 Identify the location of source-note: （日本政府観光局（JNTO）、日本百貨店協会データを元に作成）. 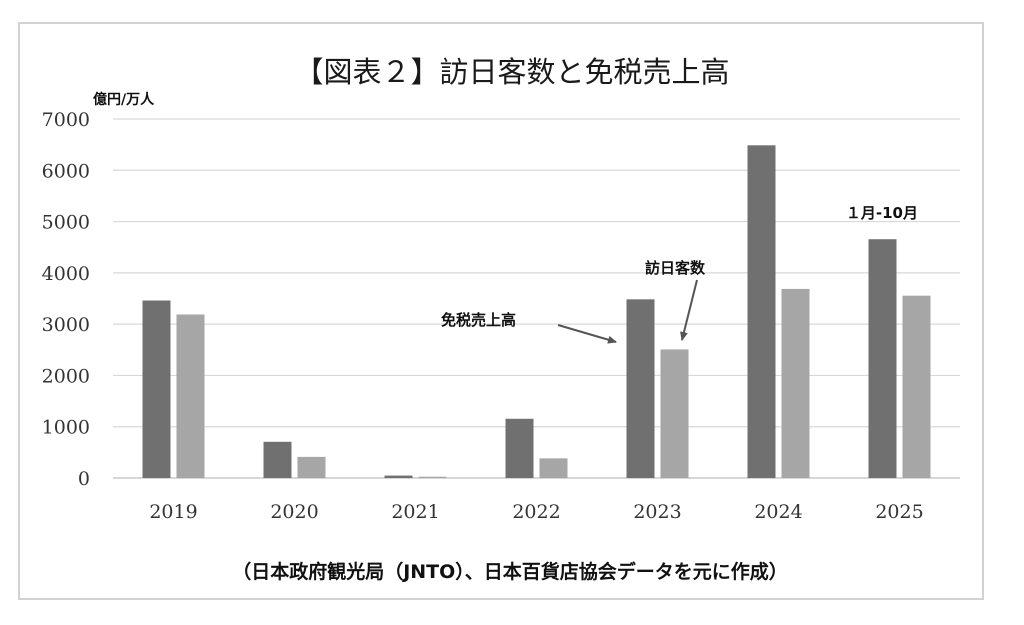
(510, 571).